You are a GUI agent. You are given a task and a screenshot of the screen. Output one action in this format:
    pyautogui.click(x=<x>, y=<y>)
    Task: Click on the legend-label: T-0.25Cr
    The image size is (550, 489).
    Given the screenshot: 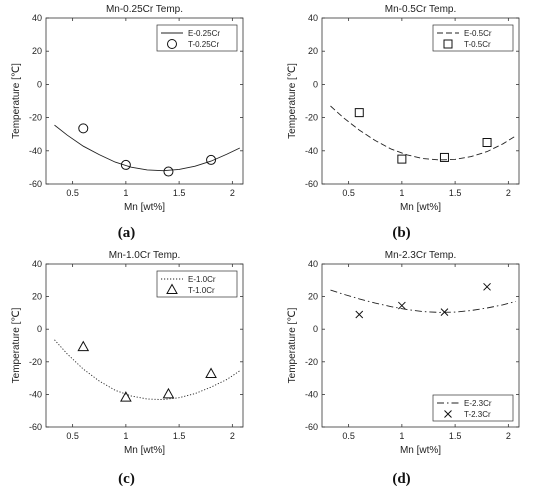 What is the action you would take?
    pyautogui.click(x=203, y=44)
    